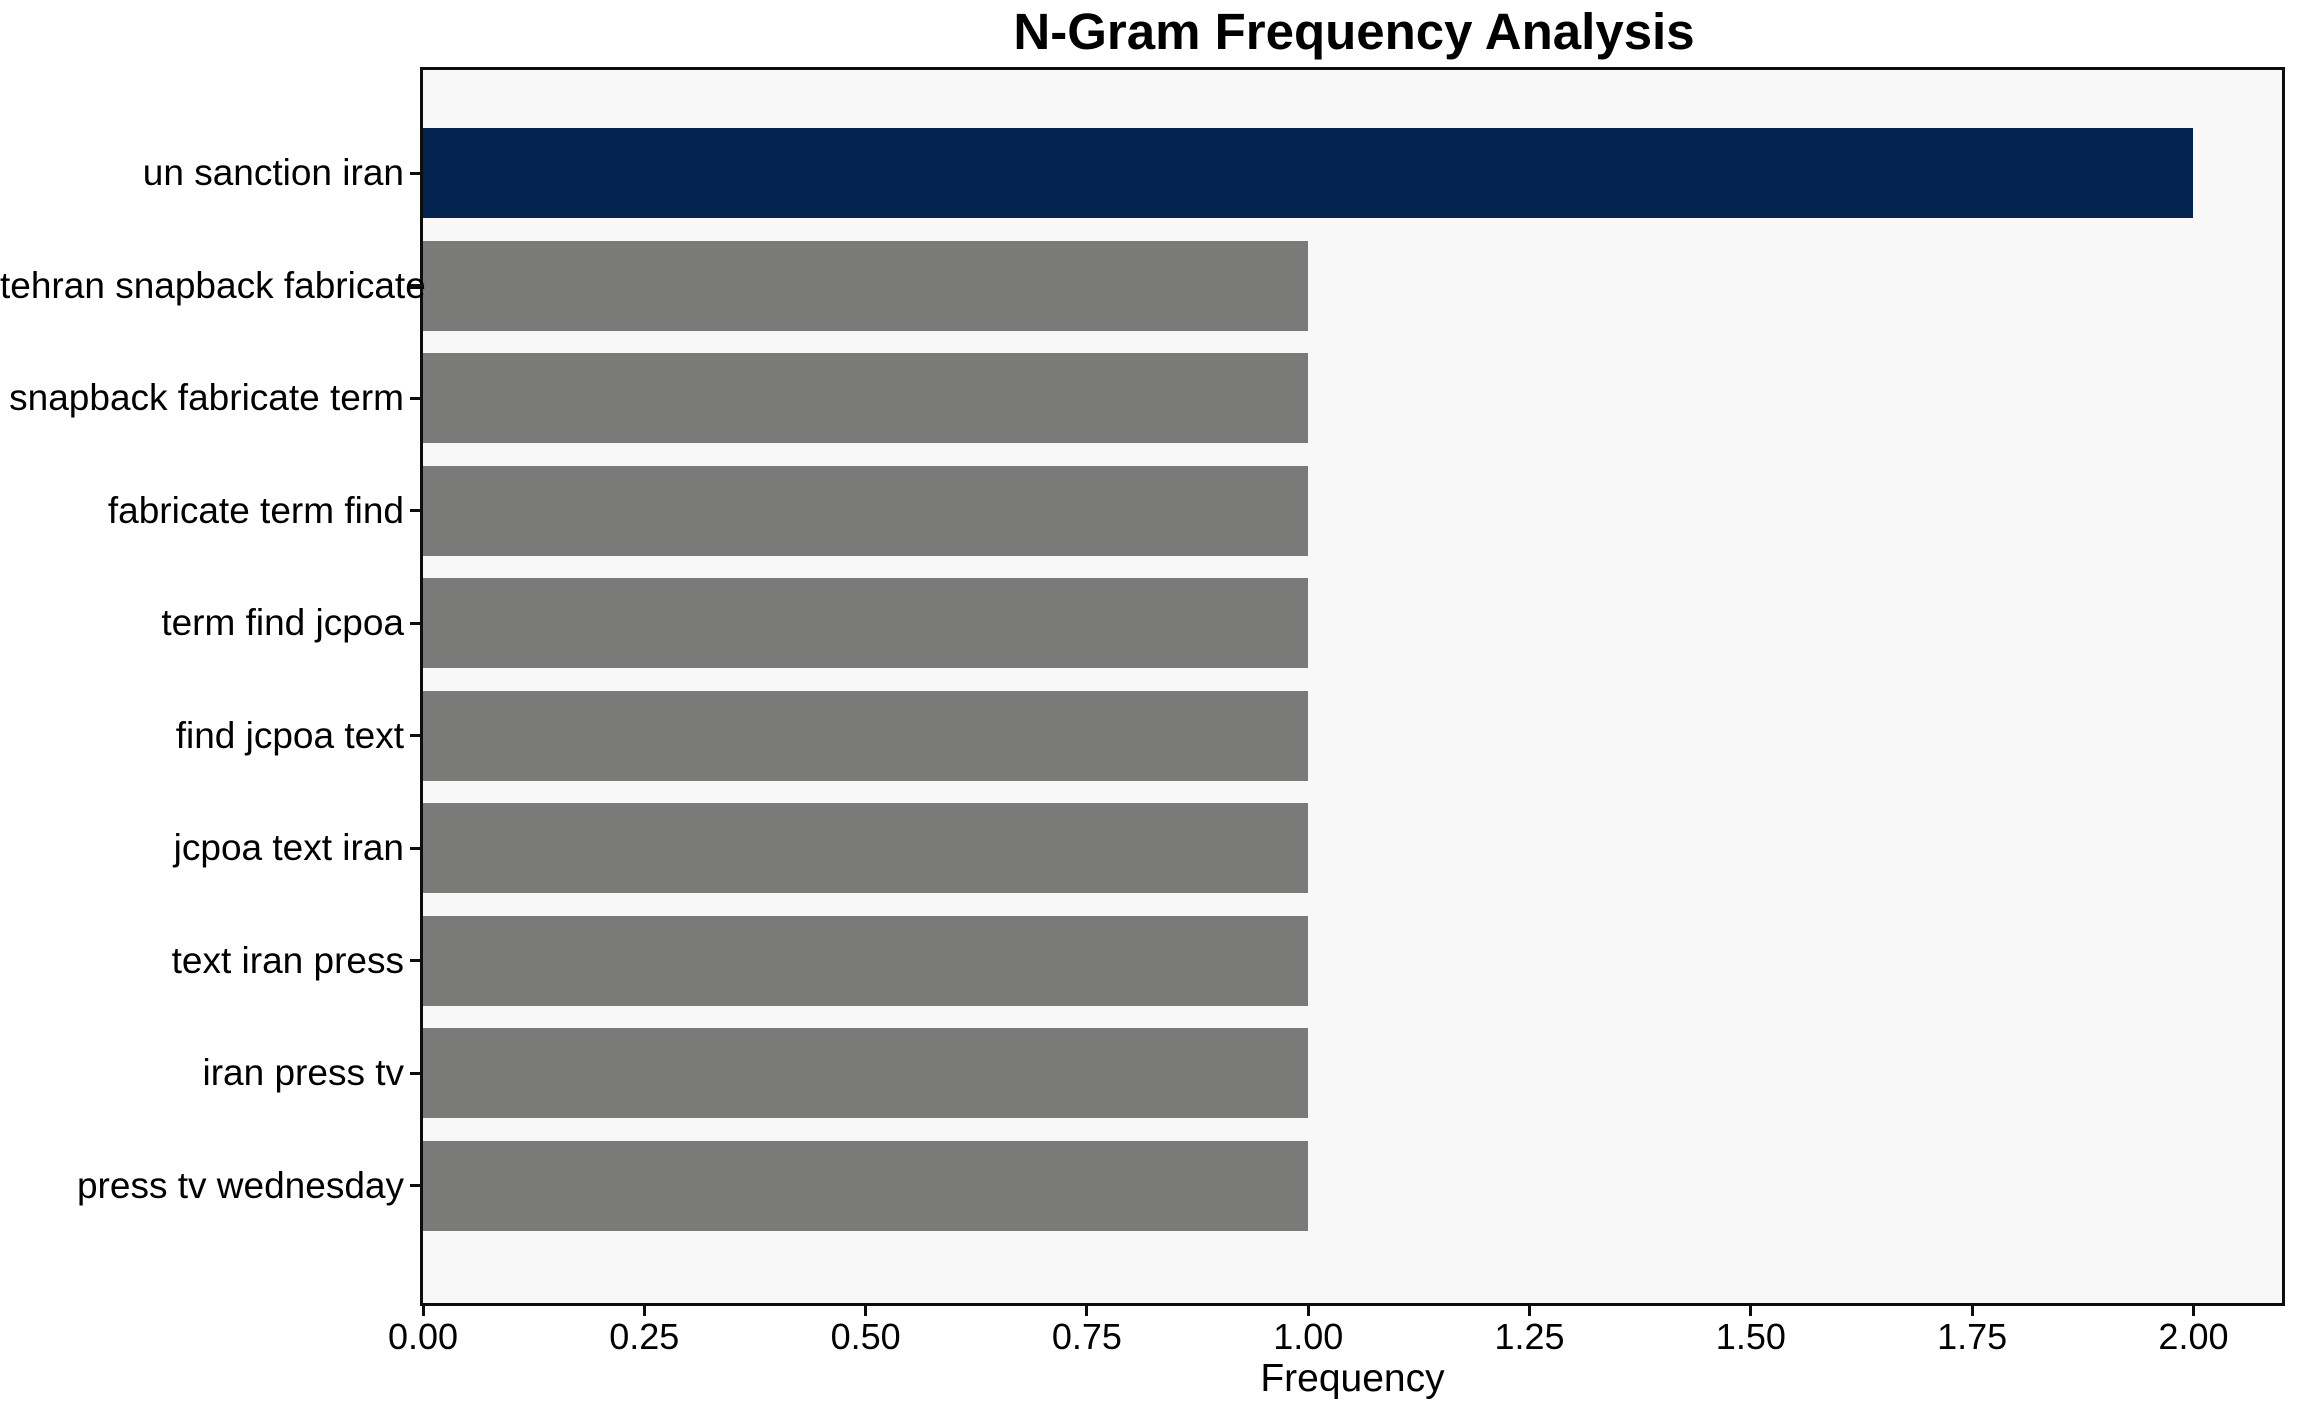 The image size is (2303, 1414). I want to click on y-tick-label: un sanction iran, so click(273, 172).